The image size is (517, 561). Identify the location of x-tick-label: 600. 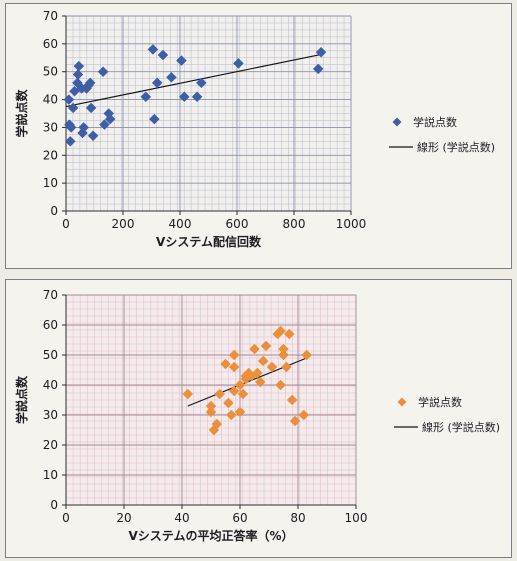
(237, 224).